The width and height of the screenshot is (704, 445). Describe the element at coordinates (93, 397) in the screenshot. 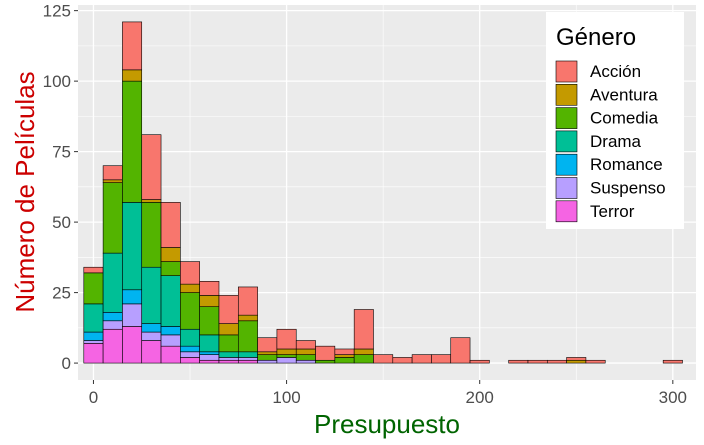

I see `x-tick-label: 0` at that location.